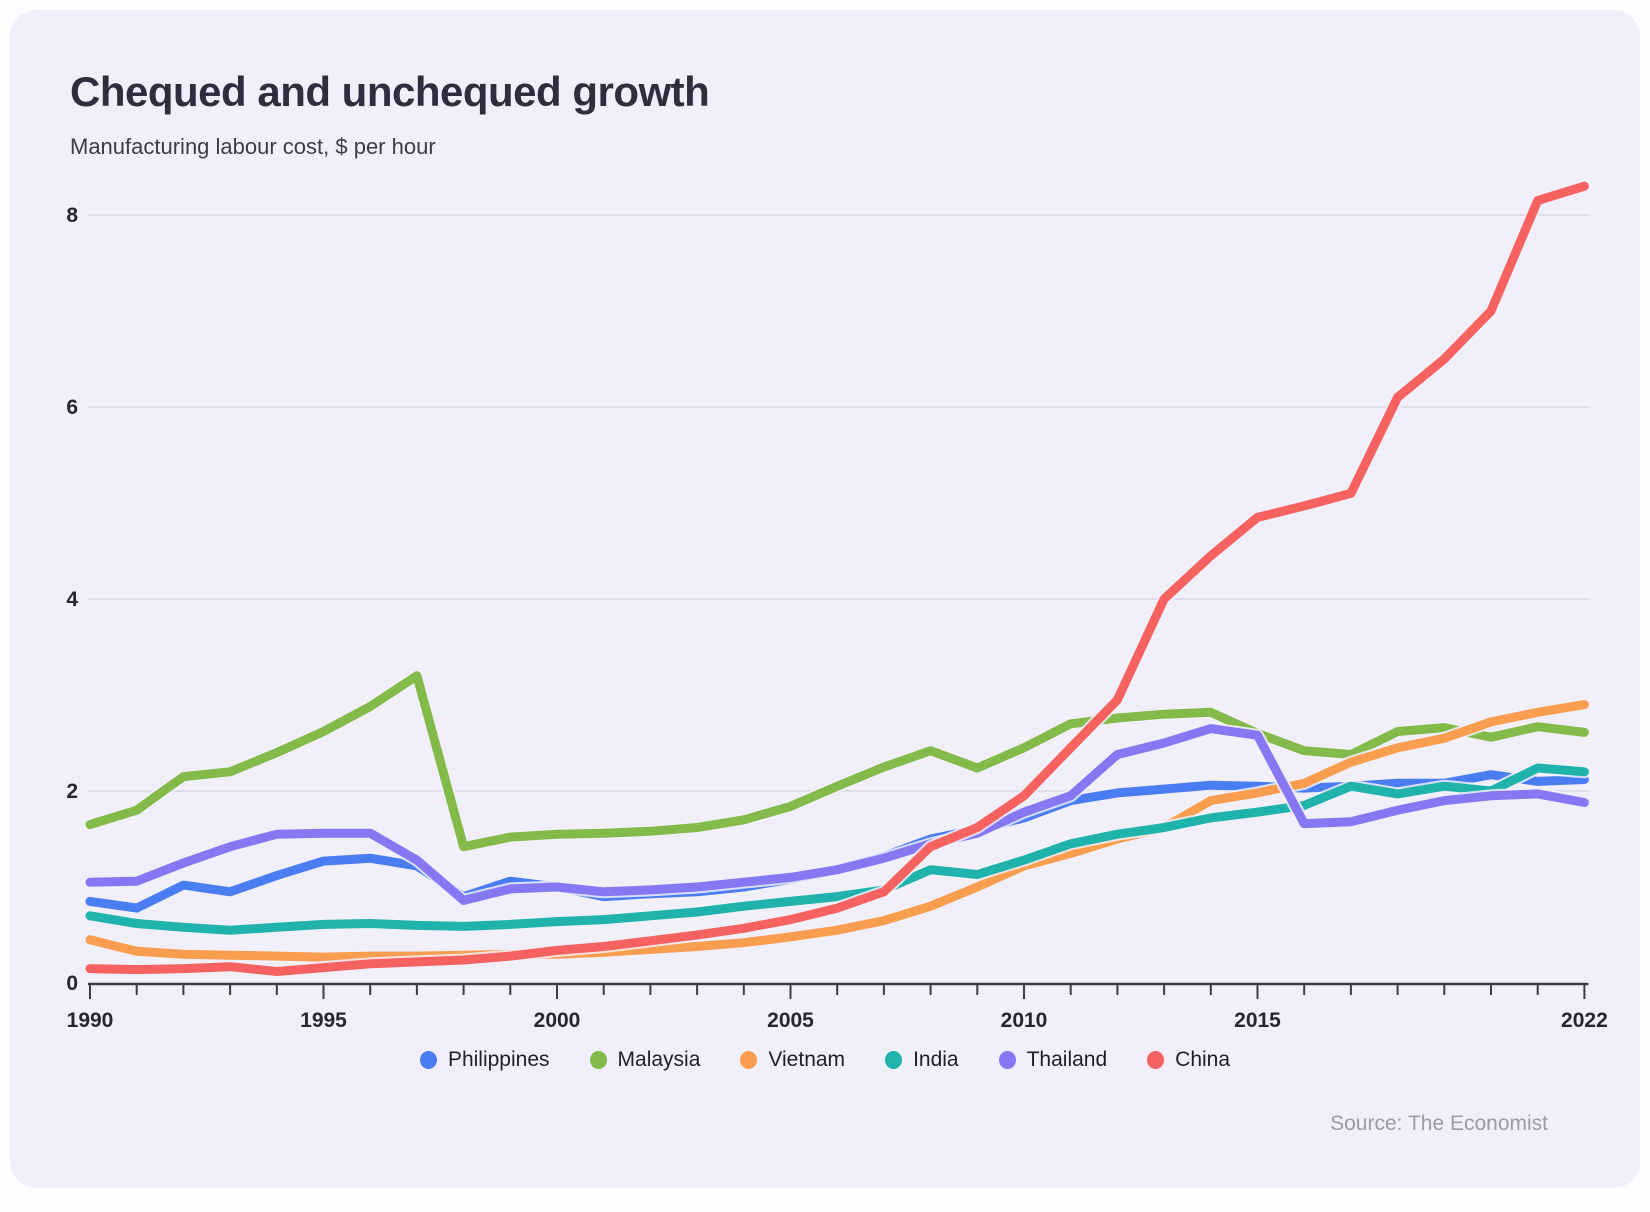 This screenshot has height=1212, width=1650. What do you see at coordinates (323, 1020) in the screenshot?
I see `x-axis-label-1995: 1995` at bounding box center [323, 1020].